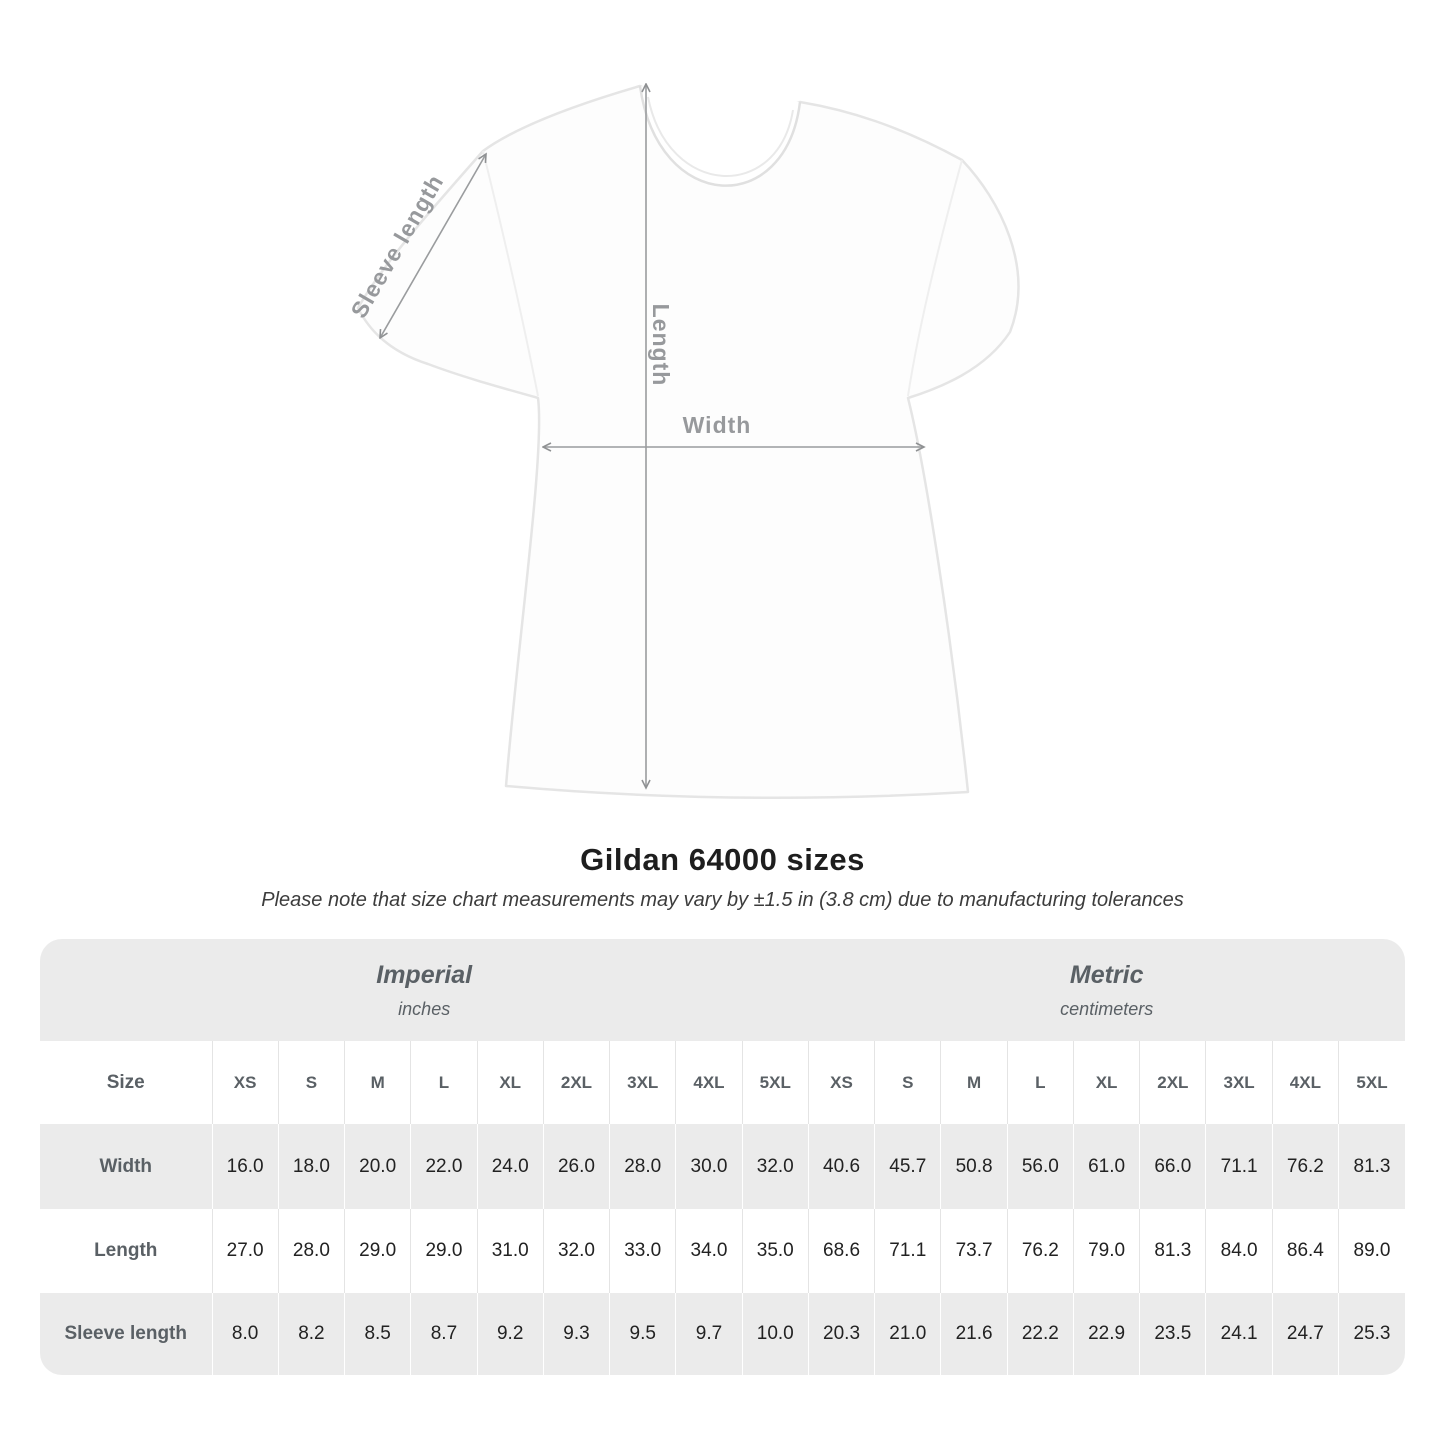 The height and width of the screenshot is (1445, 1445). What do you see at coordinates (842, 1082) in the screenshot?
I see `size-col-header: XS` at bounding box center [842, 1082].